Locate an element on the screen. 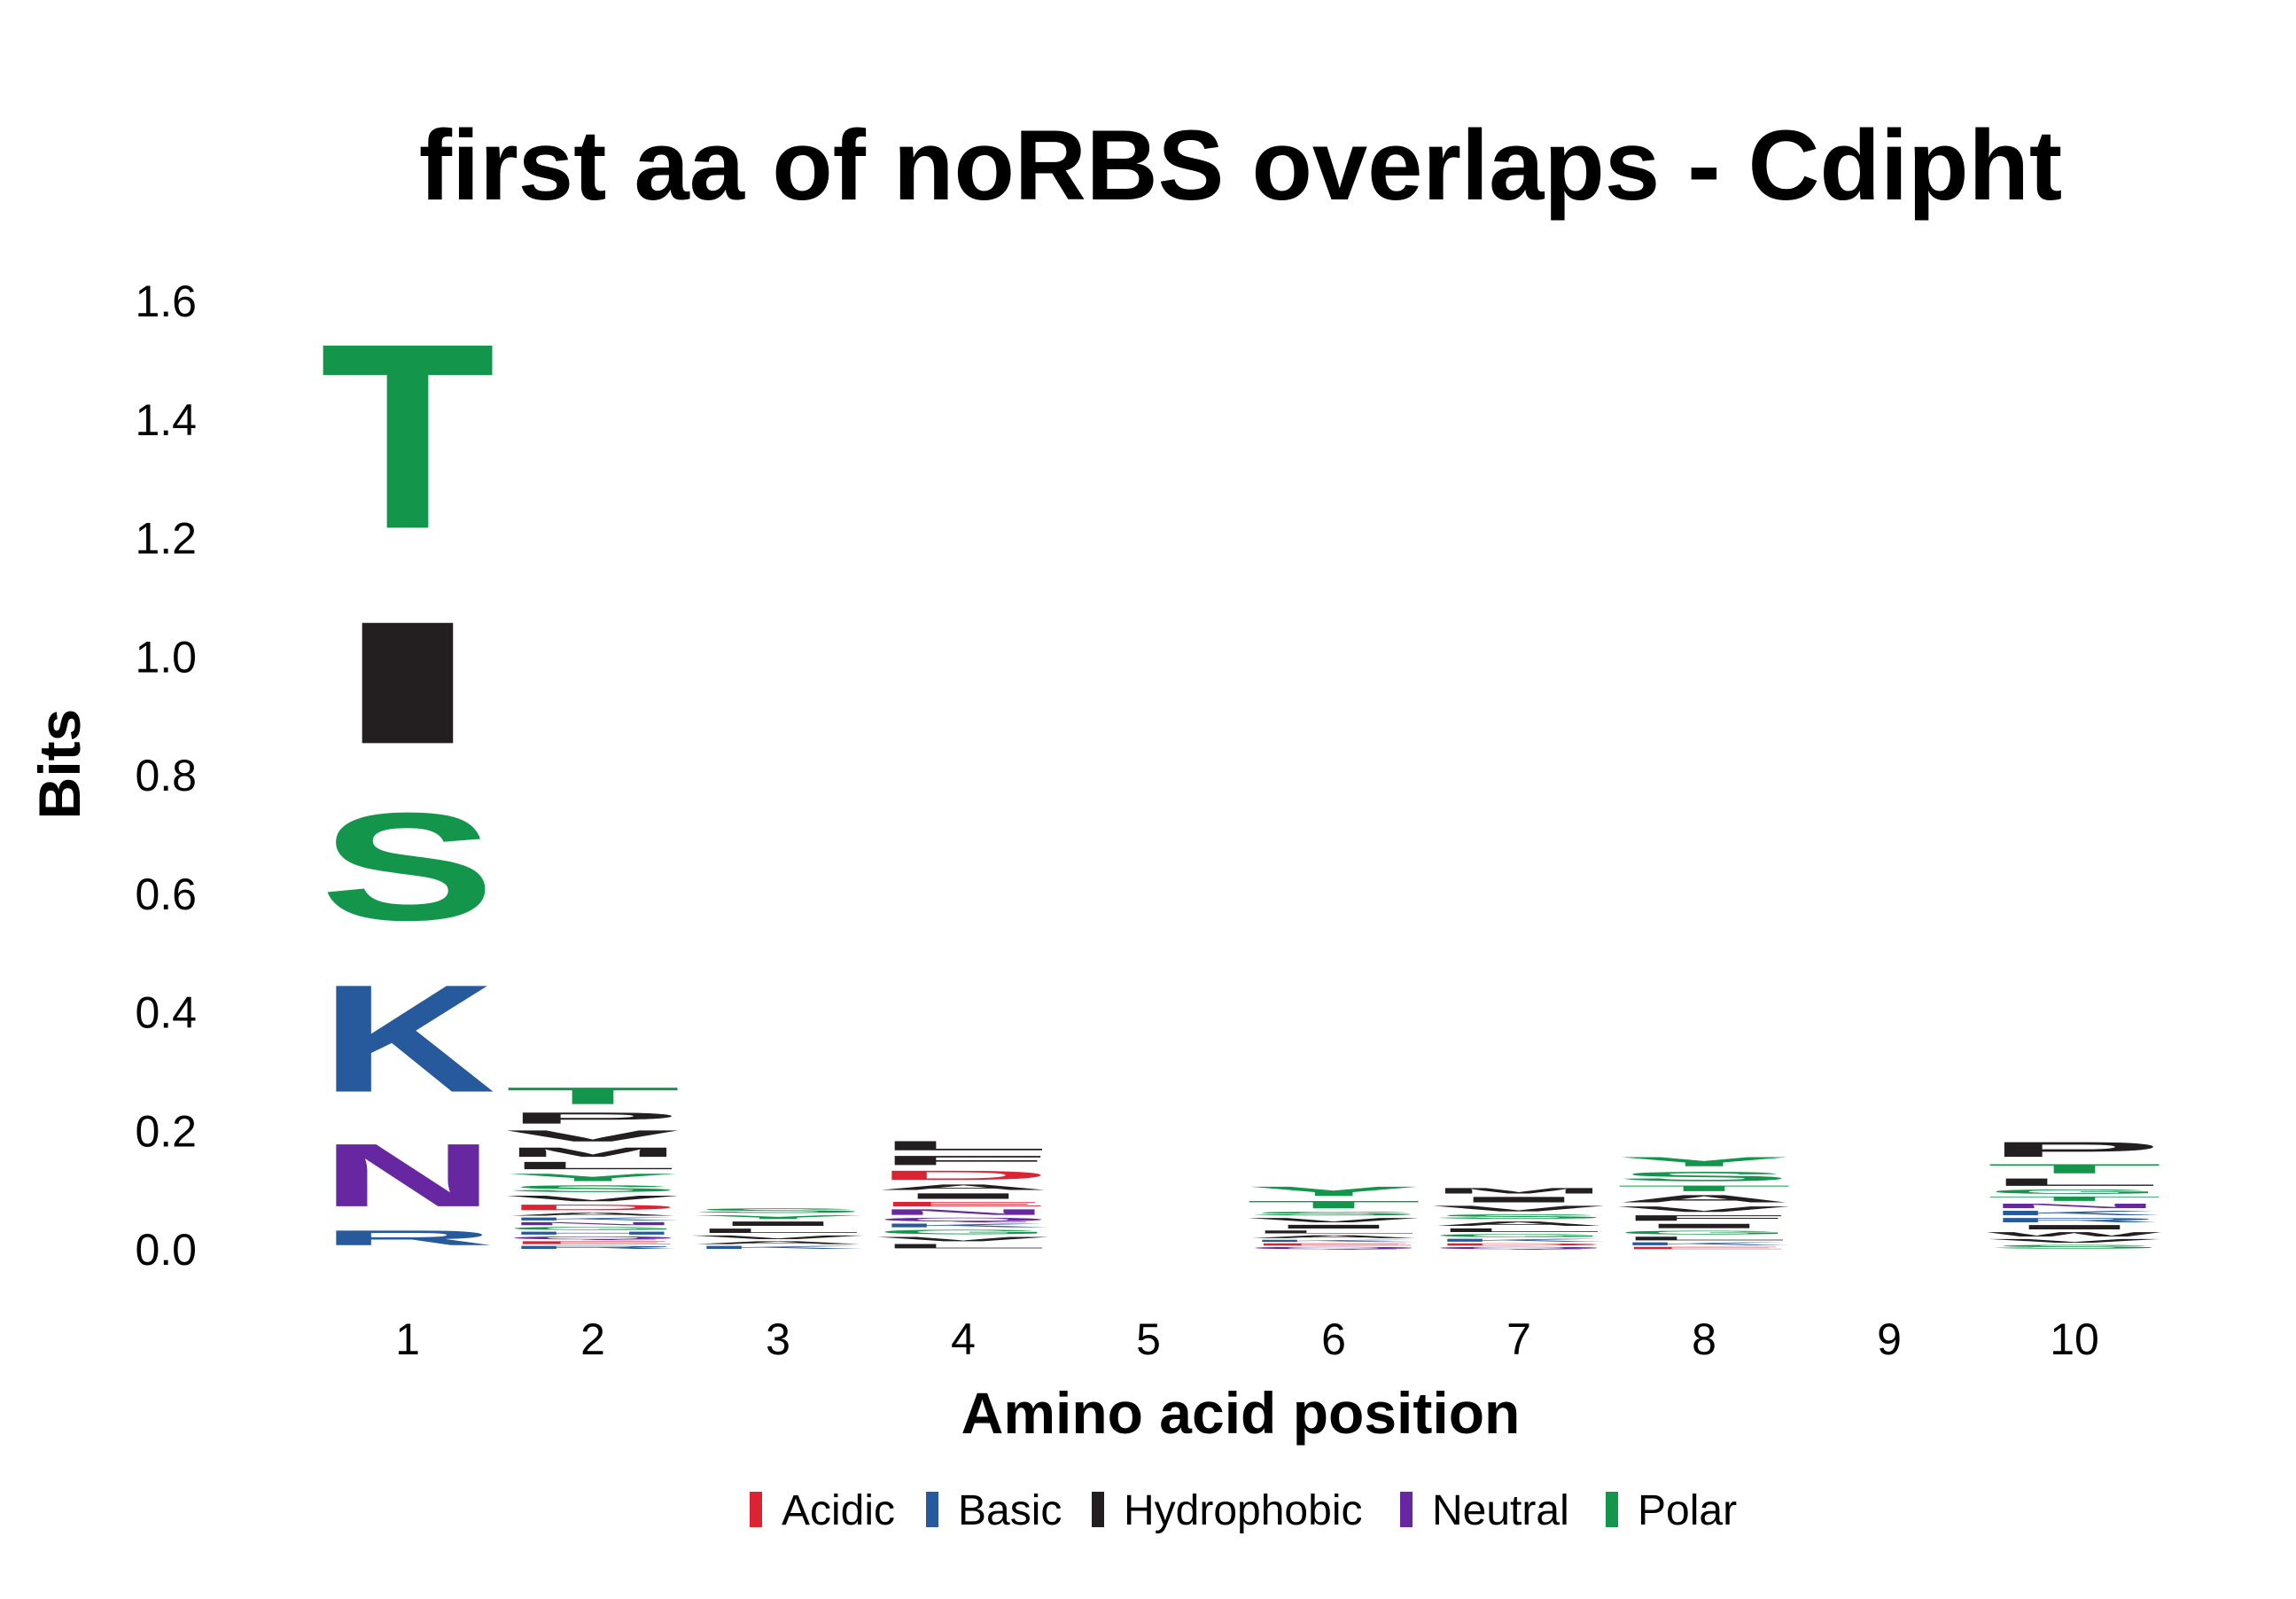 Image resolution: width=2296 pixels, height=1599 pixels. x-tick-label: 8 is located at coordinates (1704, 1339).